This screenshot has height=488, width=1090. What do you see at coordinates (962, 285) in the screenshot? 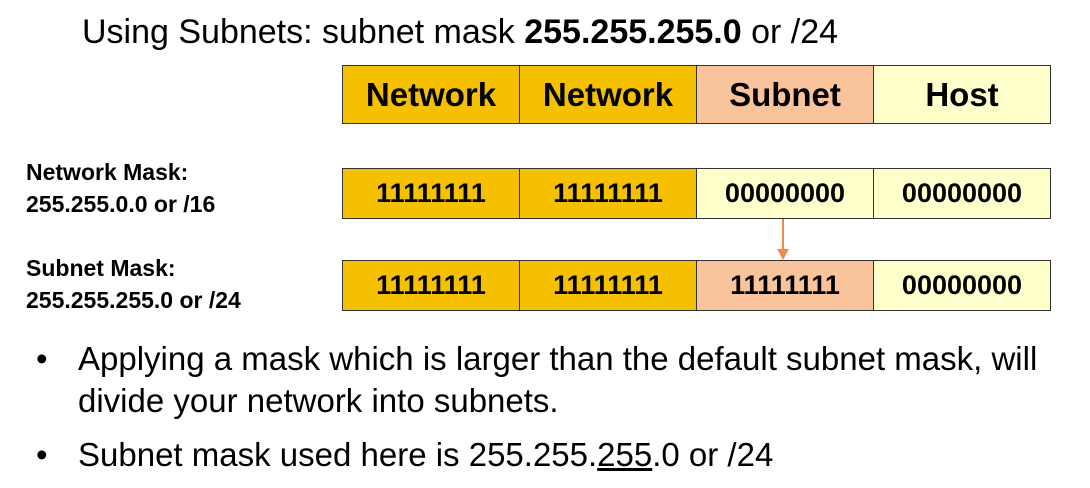
I see `subnet-mask-octet-4: 00000000` at bounding box center [962, 285].